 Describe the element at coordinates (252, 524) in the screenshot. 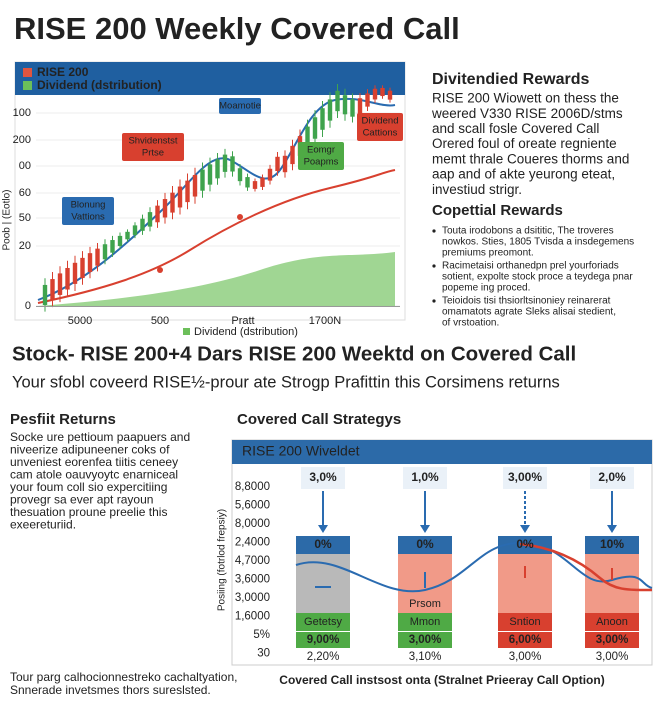

I see `y-tick-label: 8,0000` at that location.